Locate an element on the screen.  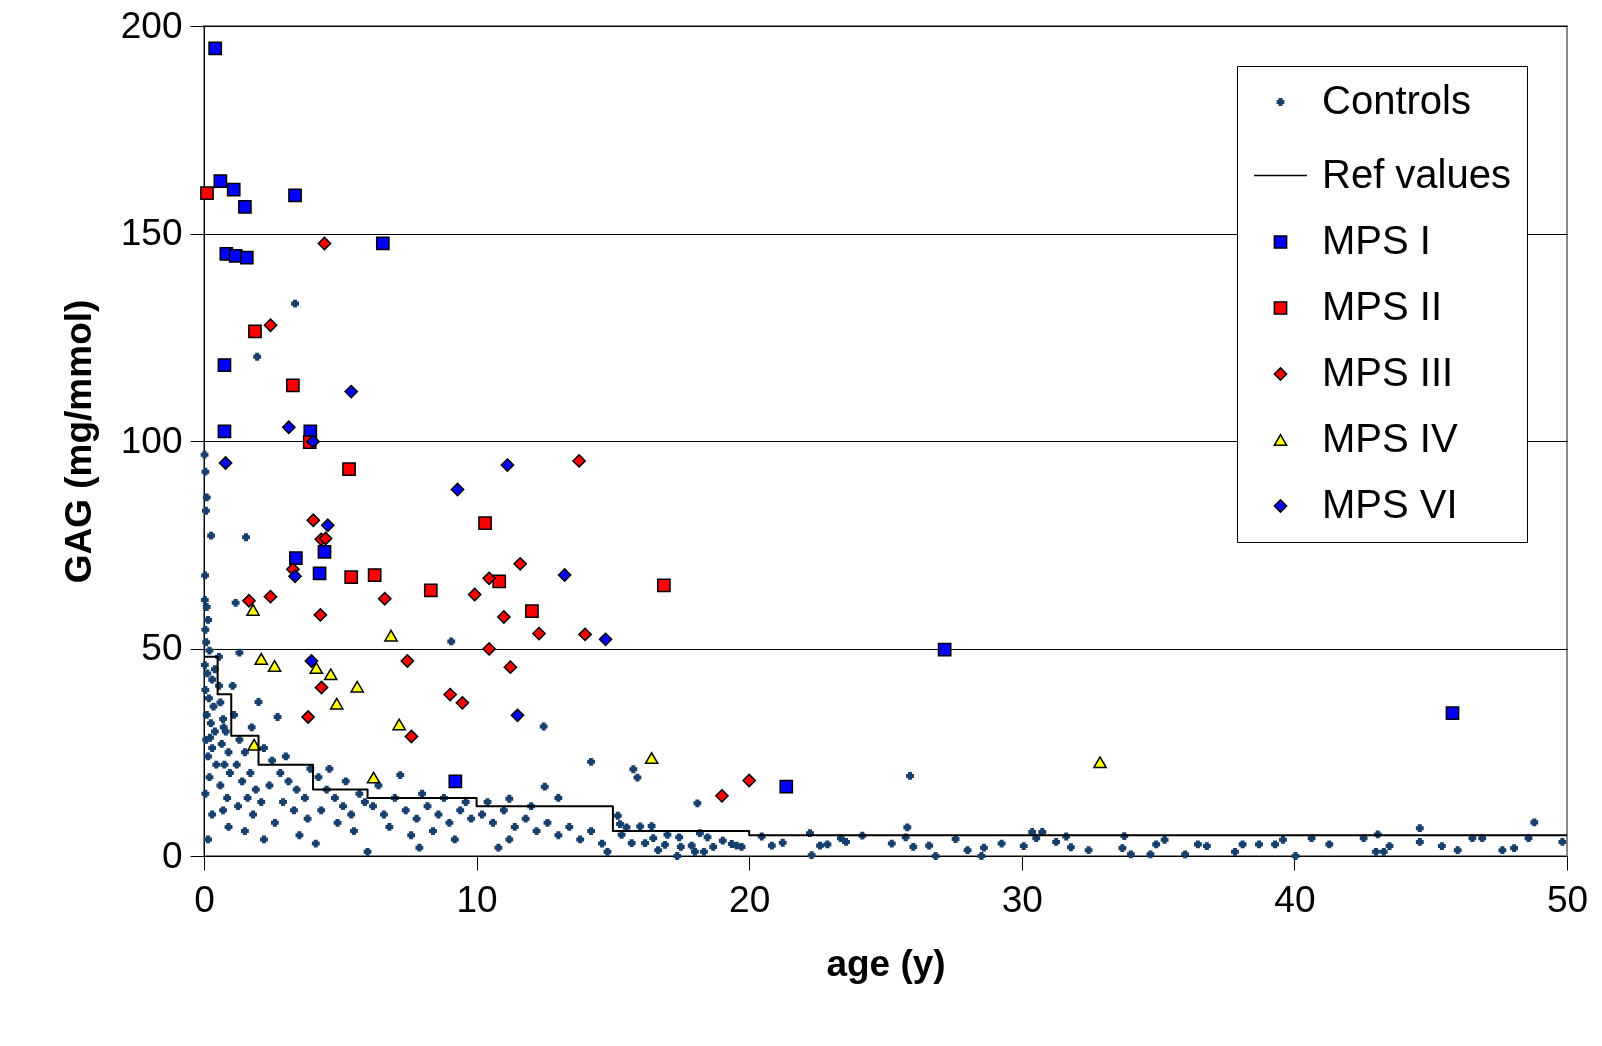
legend-label: MPS III is located at coordinates (1388, 372).